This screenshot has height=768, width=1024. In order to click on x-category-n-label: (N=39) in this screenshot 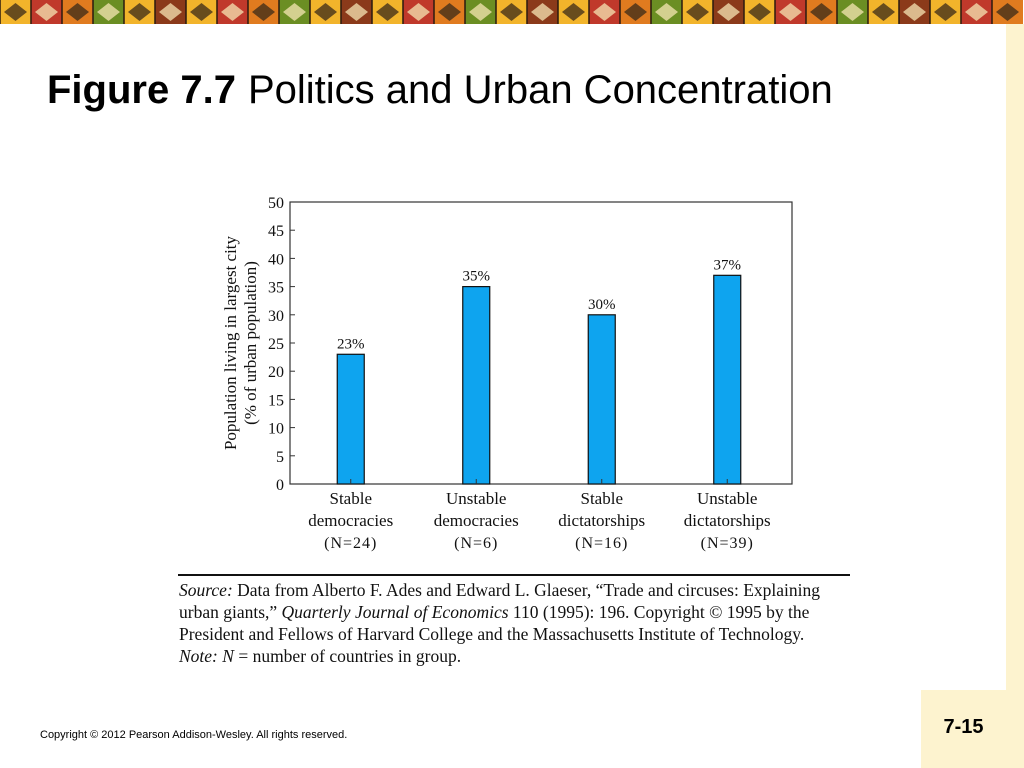, I will do `click(727, 543)`.